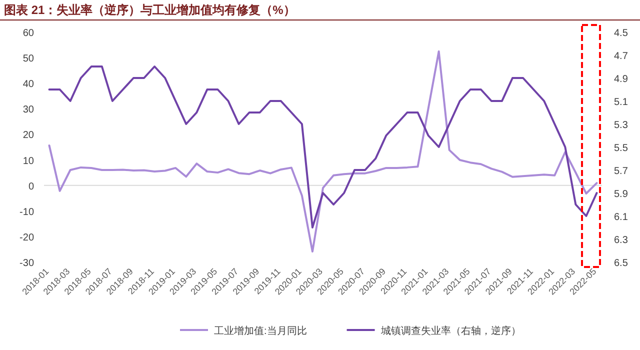 This screenshot has width=640, height=350. What do you see at coordinates (621, 240) in the screenshot?
I see `y2-tick-label: 6.3` at bounding box center [621, 240].